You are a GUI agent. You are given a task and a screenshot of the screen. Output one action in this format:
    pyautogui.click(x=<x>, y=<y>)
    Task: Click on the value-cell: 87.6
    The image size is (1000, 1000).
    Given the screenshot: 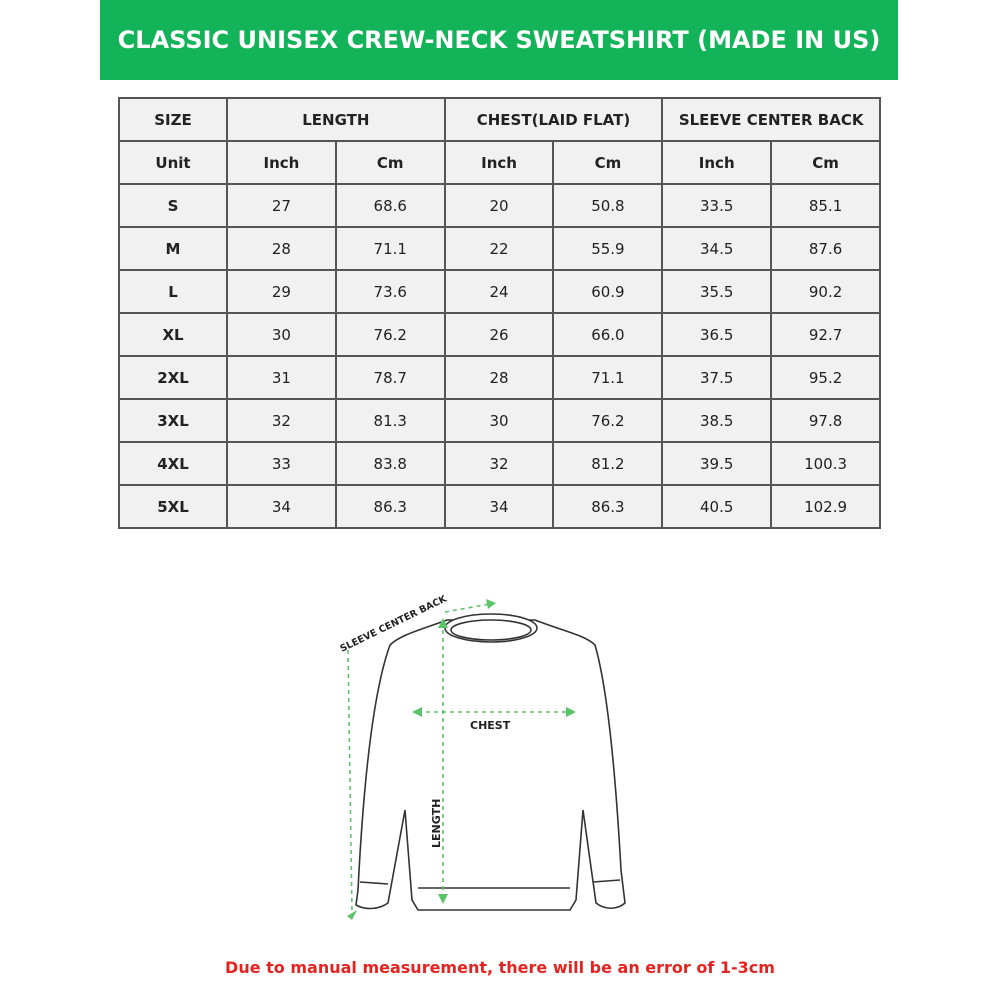 What is the action you would take?
    pyautogui.click(x=825, y=248)
    